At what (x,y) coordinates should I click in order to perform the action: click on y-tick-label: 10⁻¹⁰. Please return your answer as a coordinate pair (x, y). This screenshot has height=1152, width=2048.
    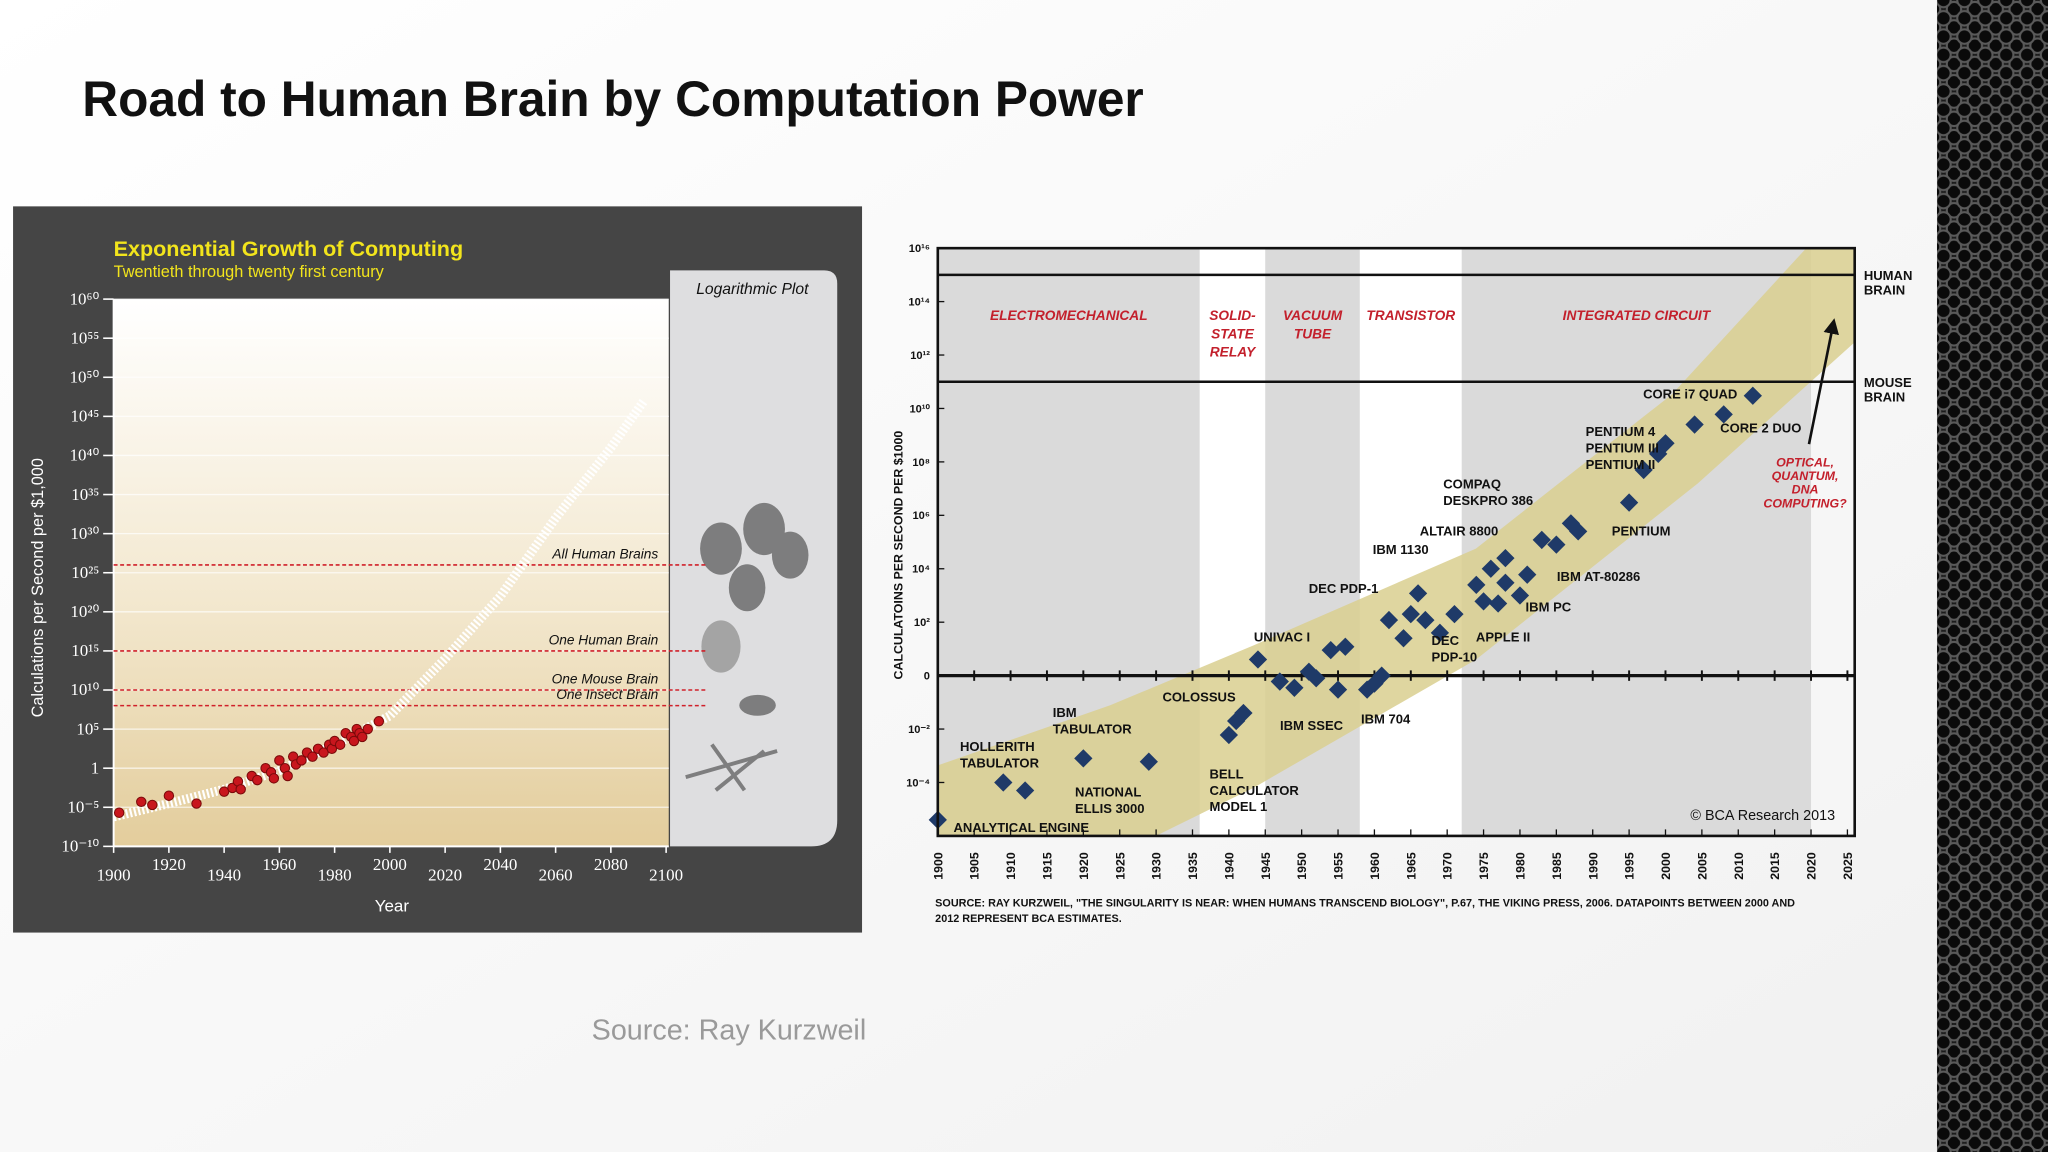
    Looking at the image, I should click on (80, 846).